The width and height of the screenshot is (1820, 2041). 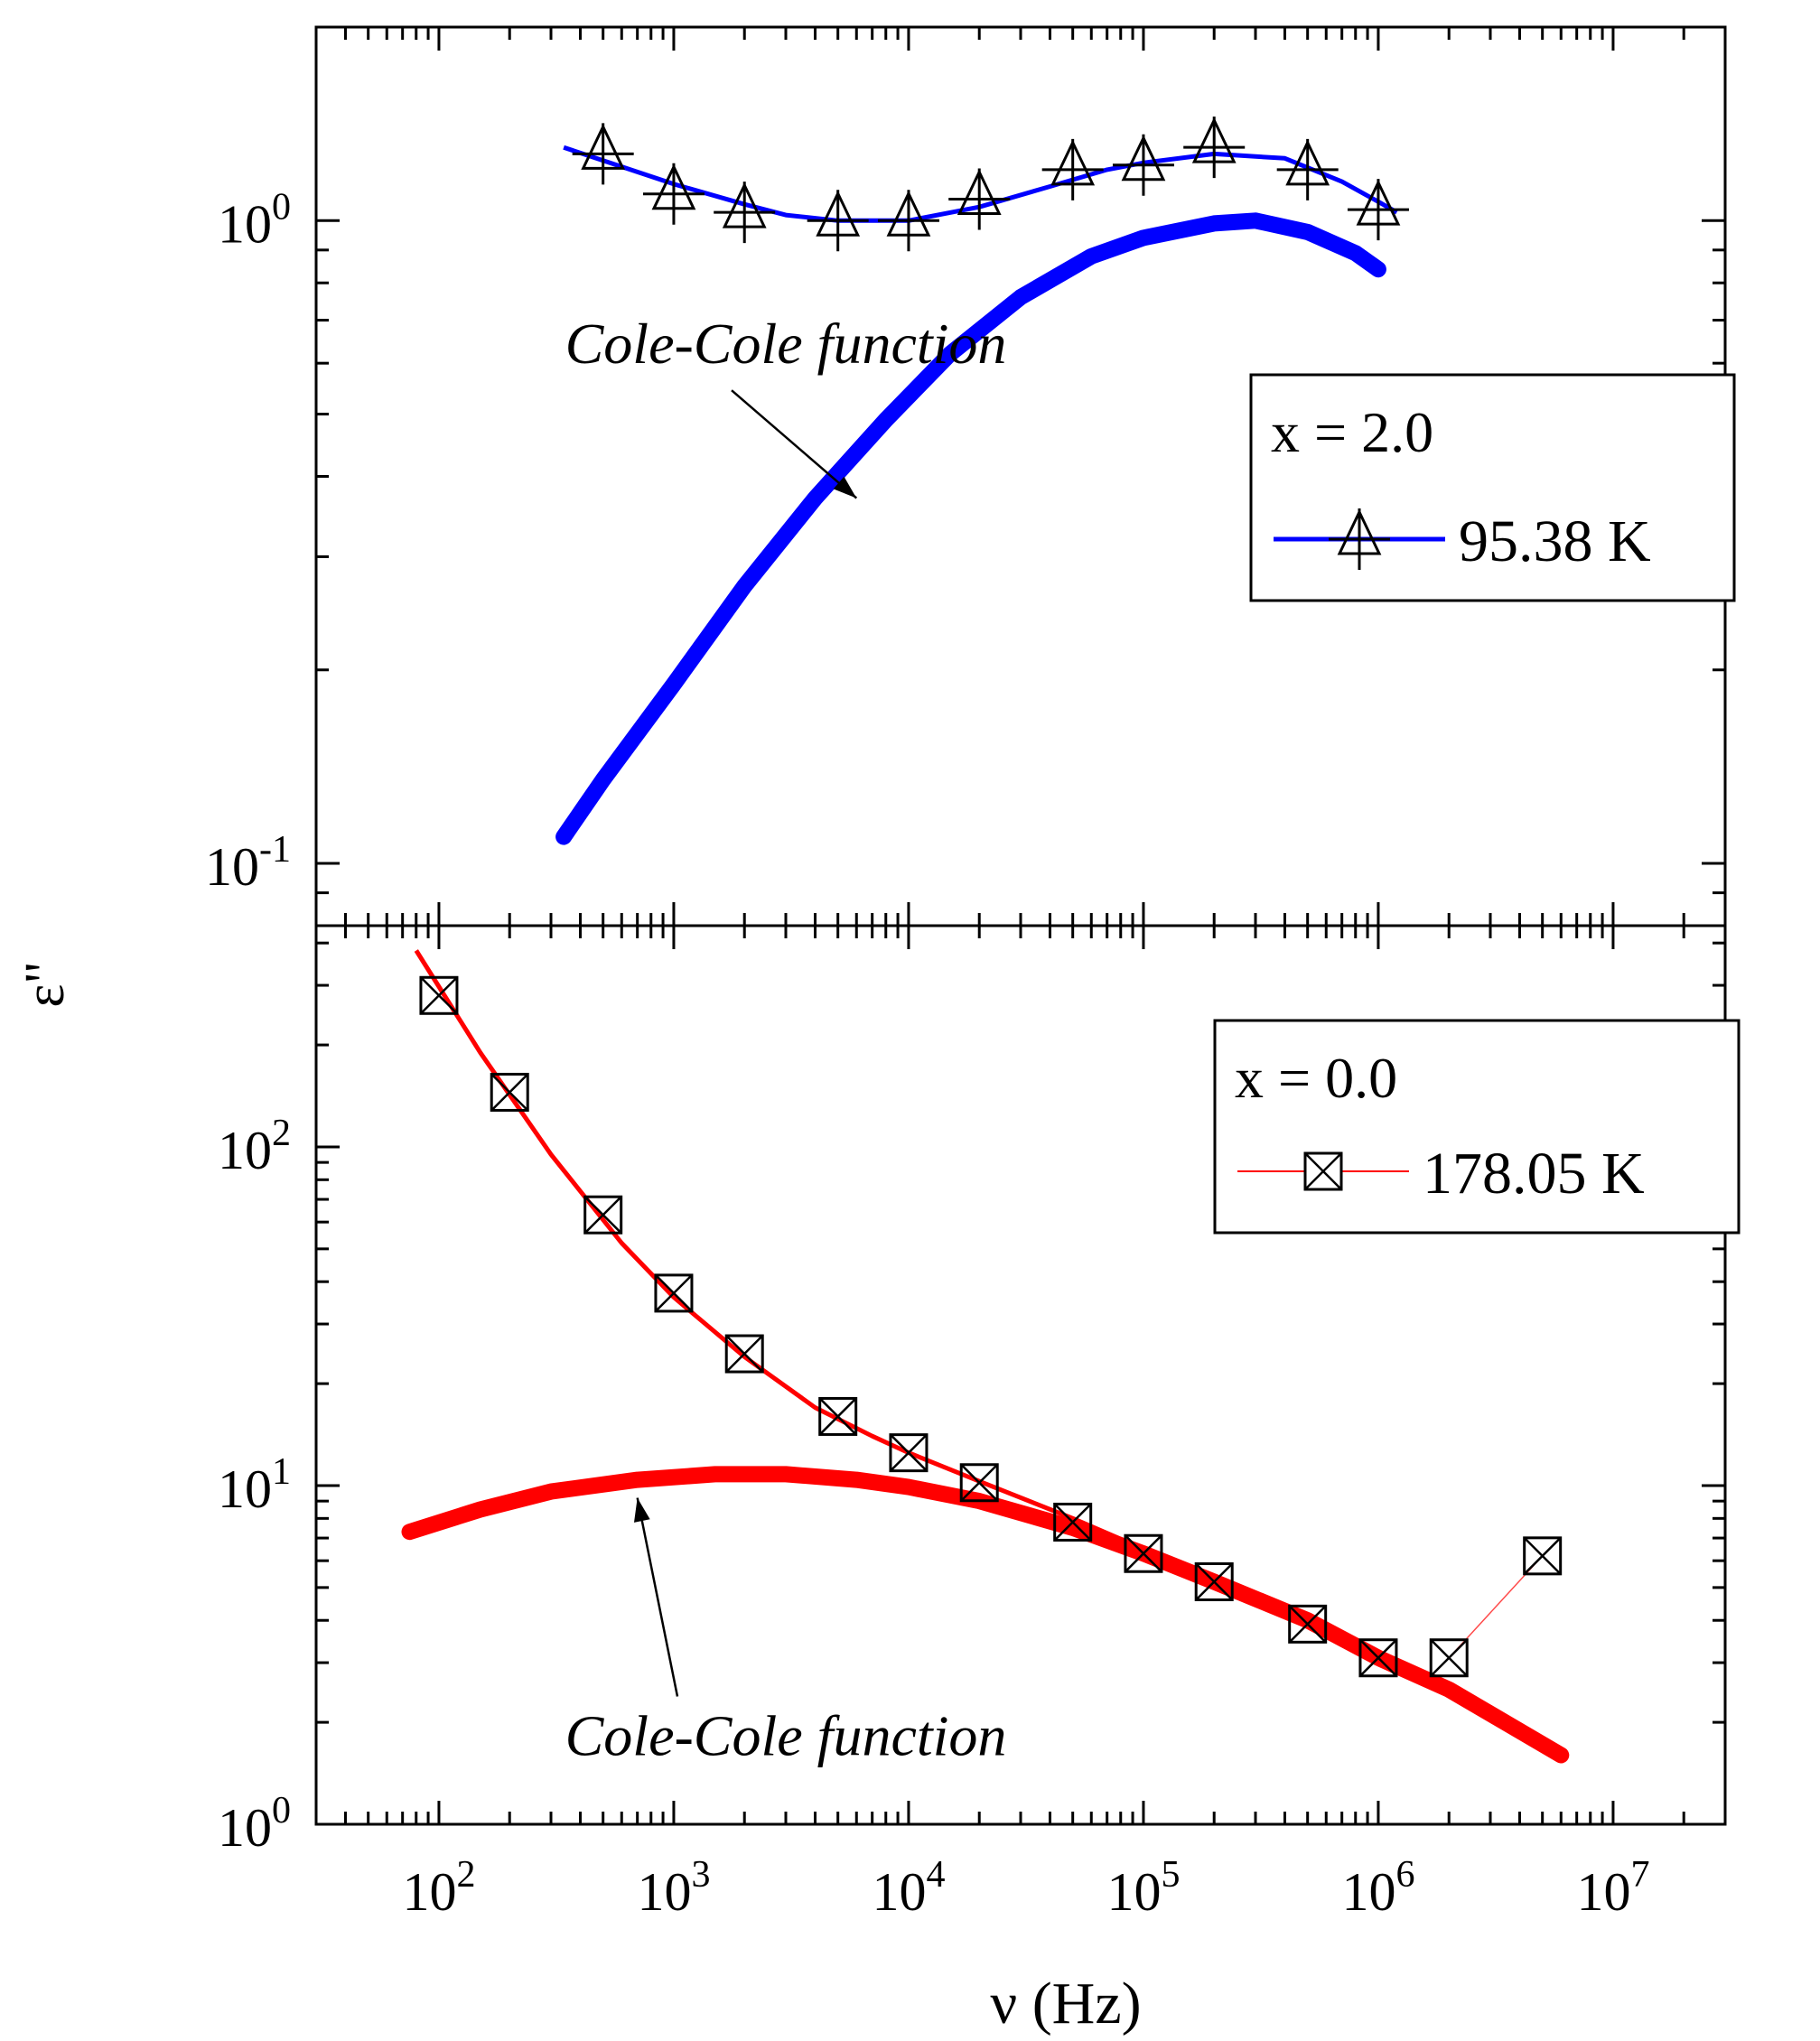 I want to click on x-axis-label: ν (Hz), so click(x=1066, y=2004).